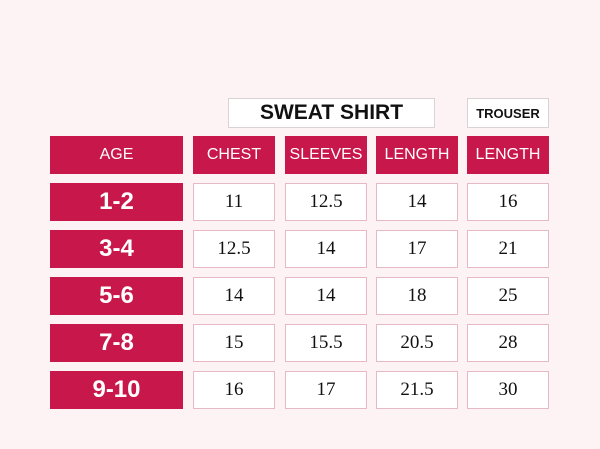  I want to click on column-header: AGE, so click(116, 155).